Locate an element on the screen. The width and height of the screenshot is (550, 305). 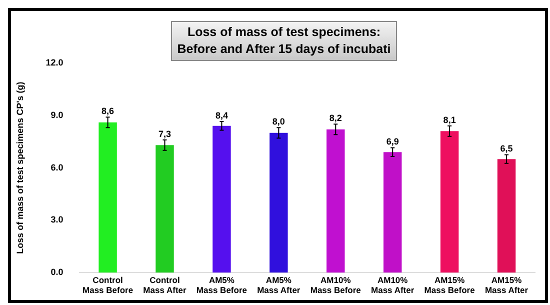
data-label: 8,1 is located at coordinates (449, 119).